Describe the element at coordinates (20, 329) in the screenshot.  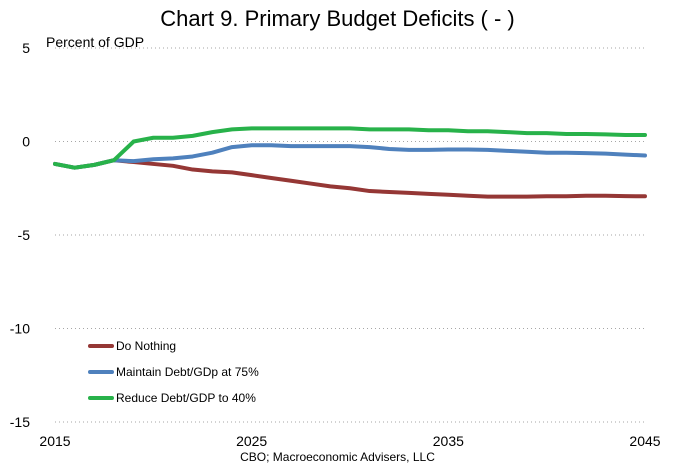
I see `y-tick-label-3: -10` at that location.